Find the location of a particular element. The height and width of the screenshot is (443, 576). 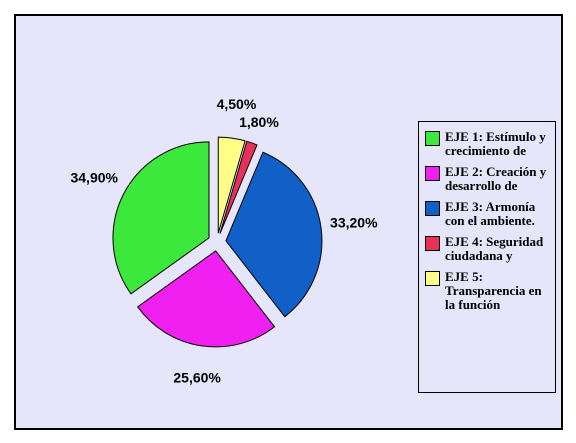

data-label: 4,50% is located at coordinates (237, 104).